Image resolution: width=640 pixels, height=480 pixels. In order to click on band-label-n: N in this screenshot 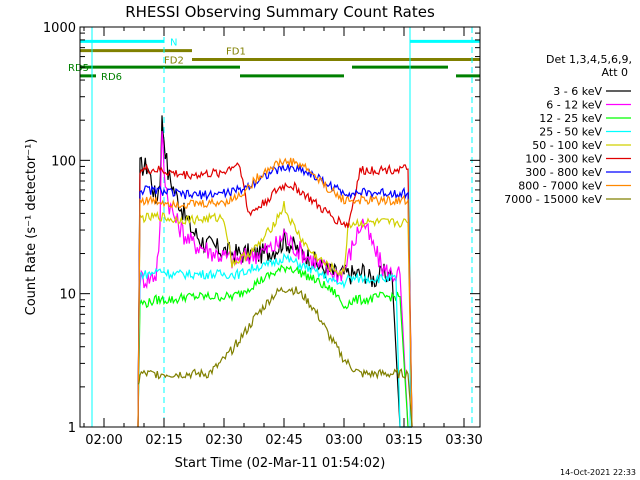, I will do `click(173, 42)`.